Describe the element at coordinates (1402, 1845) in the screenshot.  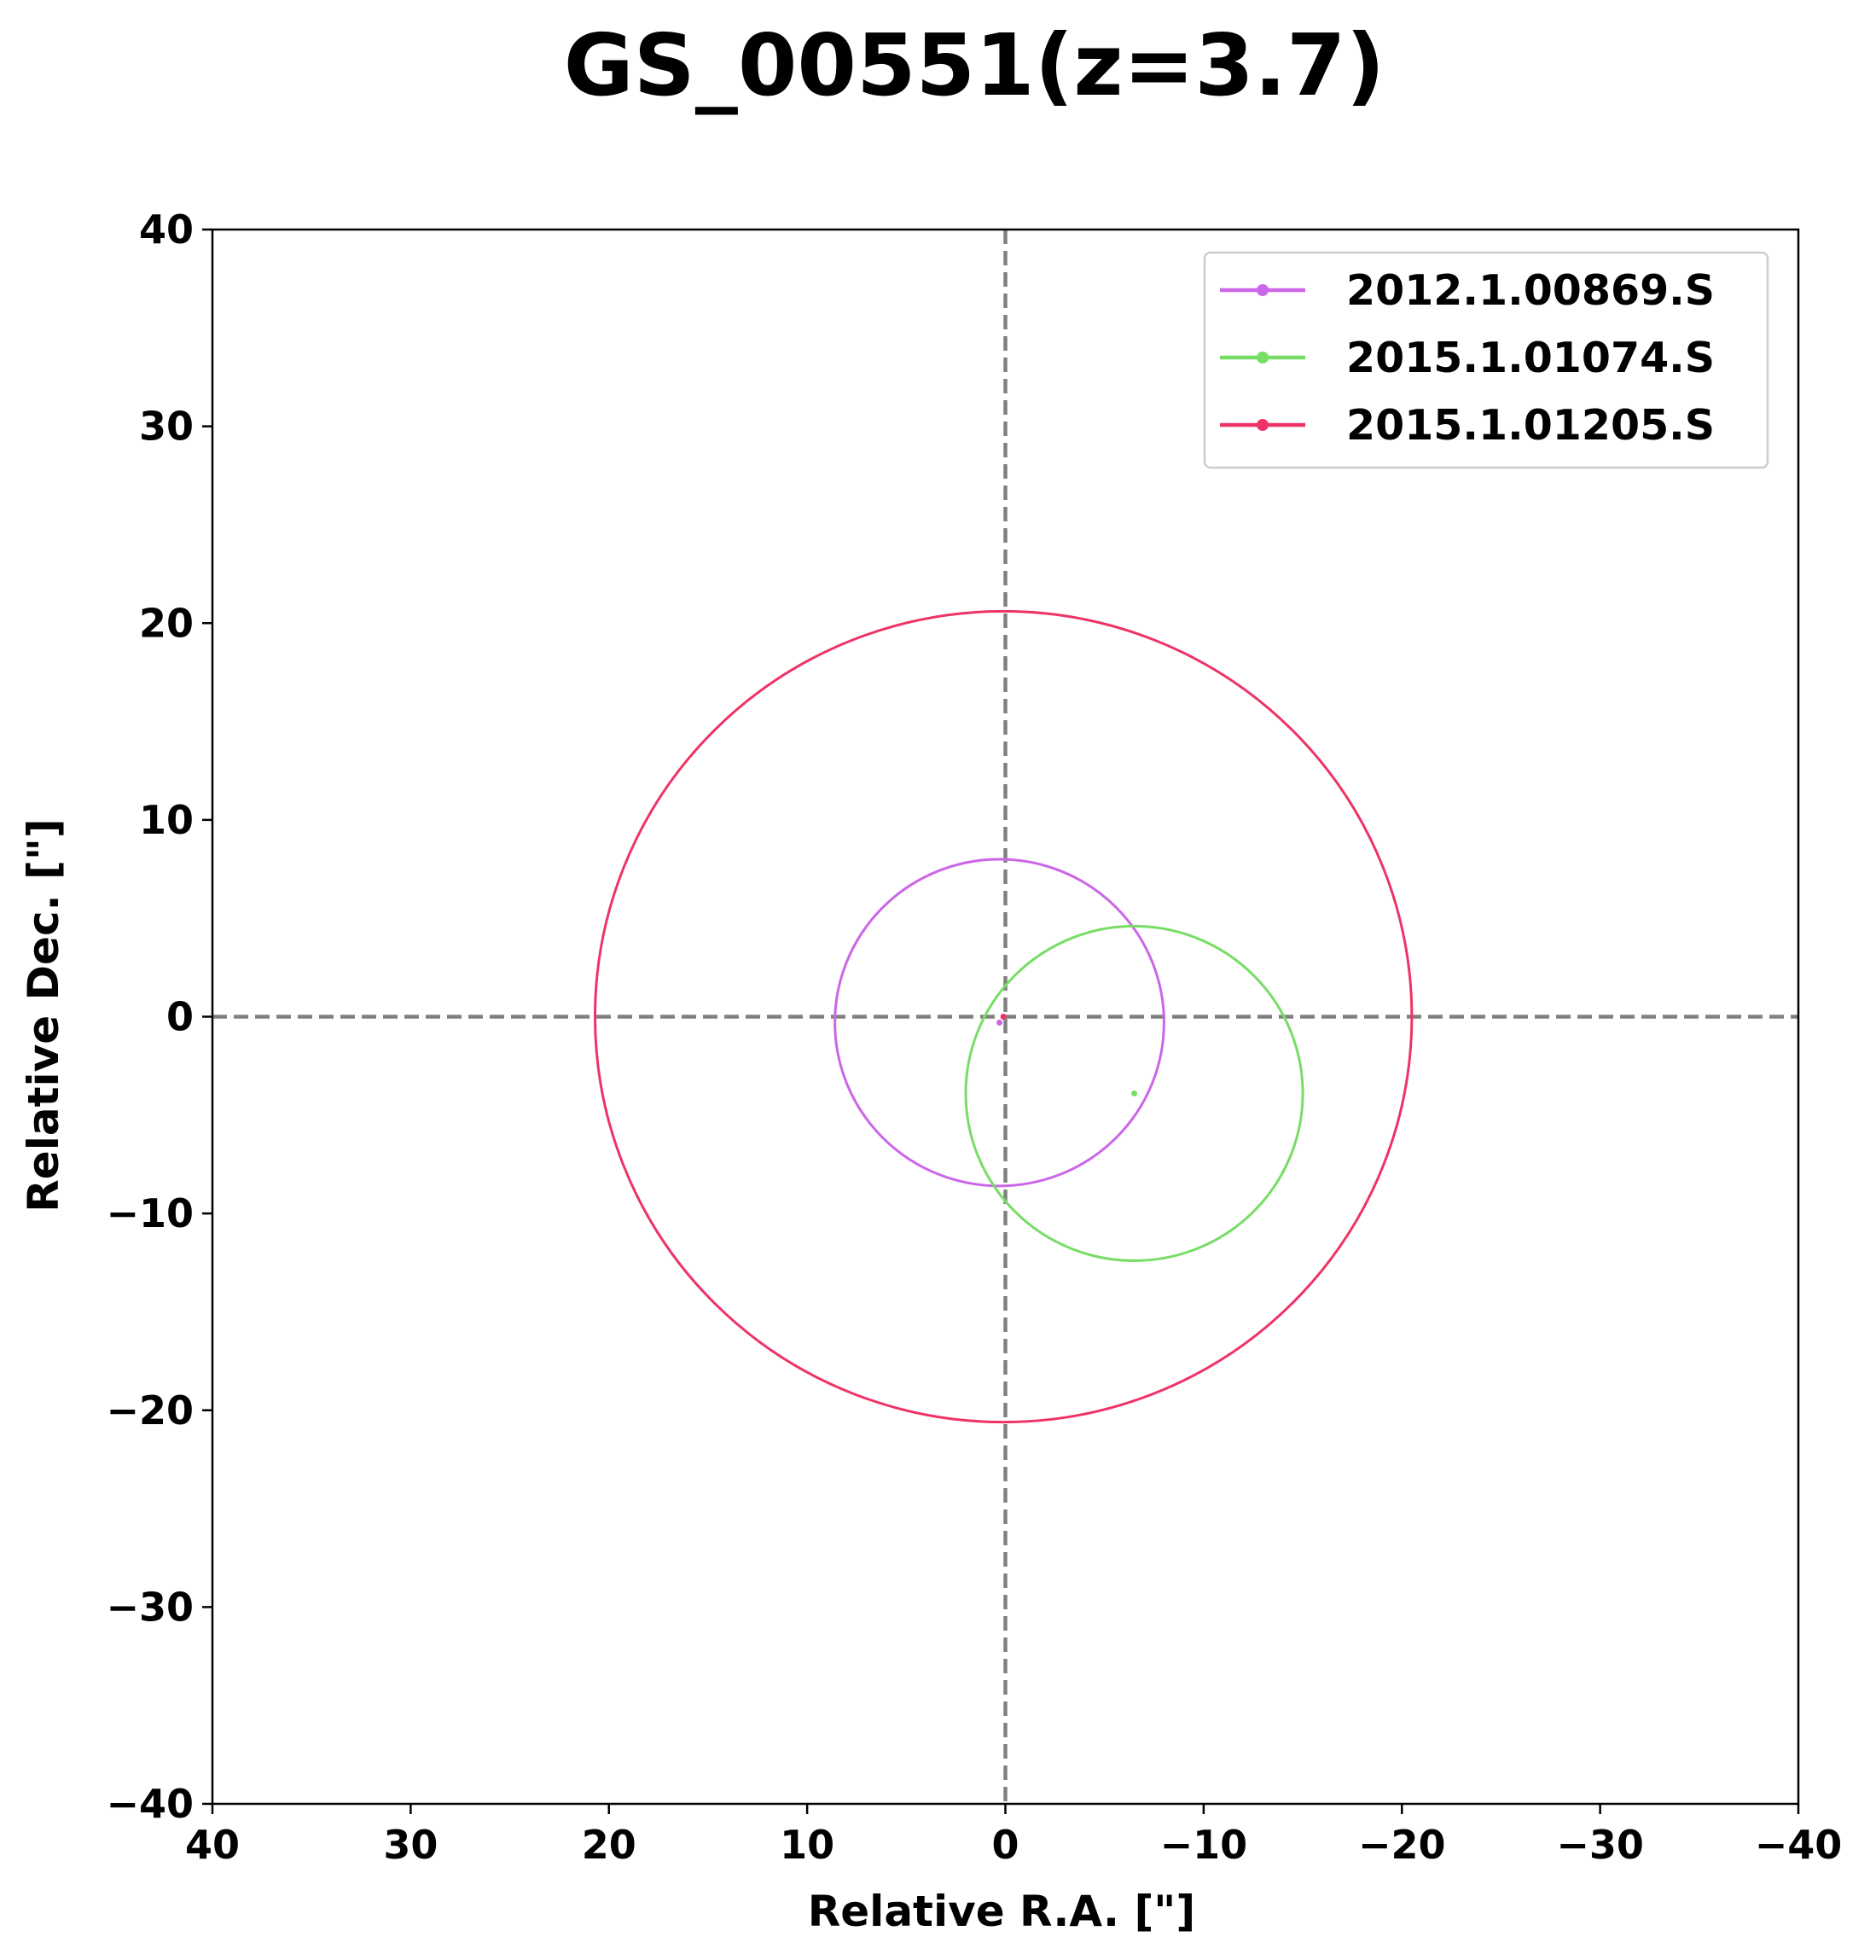
I see `x-tick-label: −20` at that location.